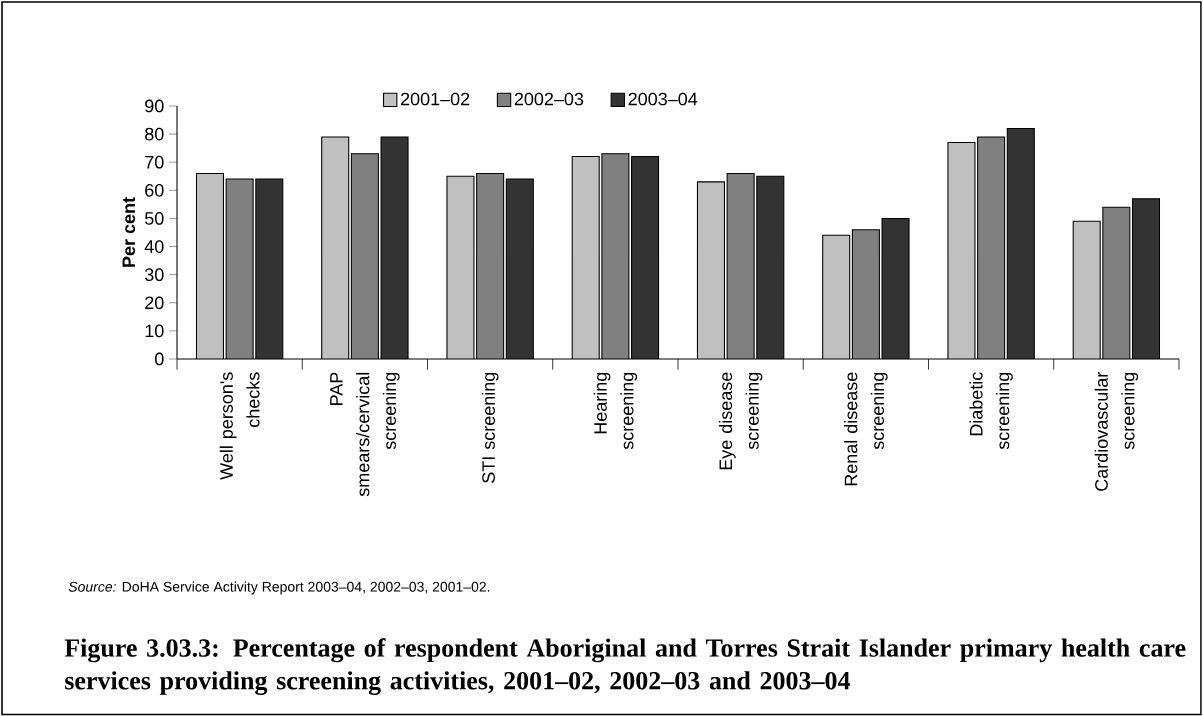  I want to click on legend-label: 2001–02, so click(435, 99).